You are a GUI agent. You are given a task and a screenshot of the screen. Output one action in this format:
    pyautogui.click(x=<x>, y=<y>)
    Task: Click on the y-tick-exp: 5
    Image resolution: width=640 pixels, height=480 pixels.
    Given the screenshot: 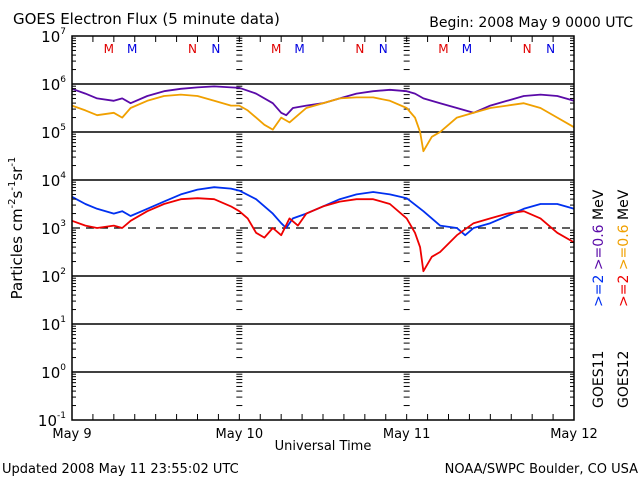 What is the action you would take?
    pyautogui.click(x=63, y=128)
    